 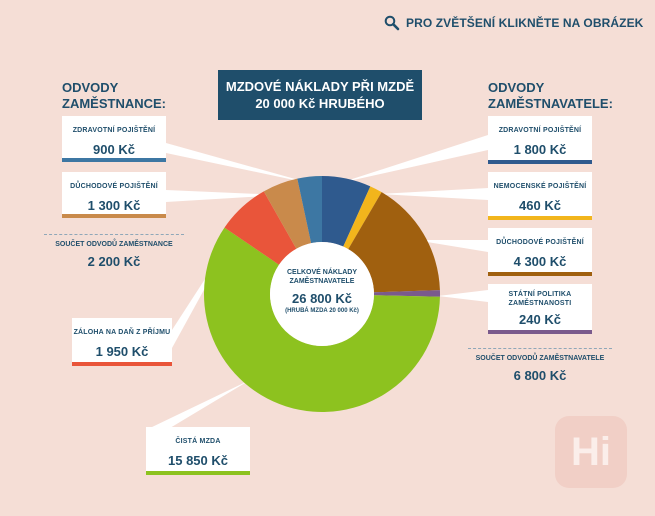 I want to click on center-line-1: CELKOVÉ NÁKLADY, so click(x=321, y=272).